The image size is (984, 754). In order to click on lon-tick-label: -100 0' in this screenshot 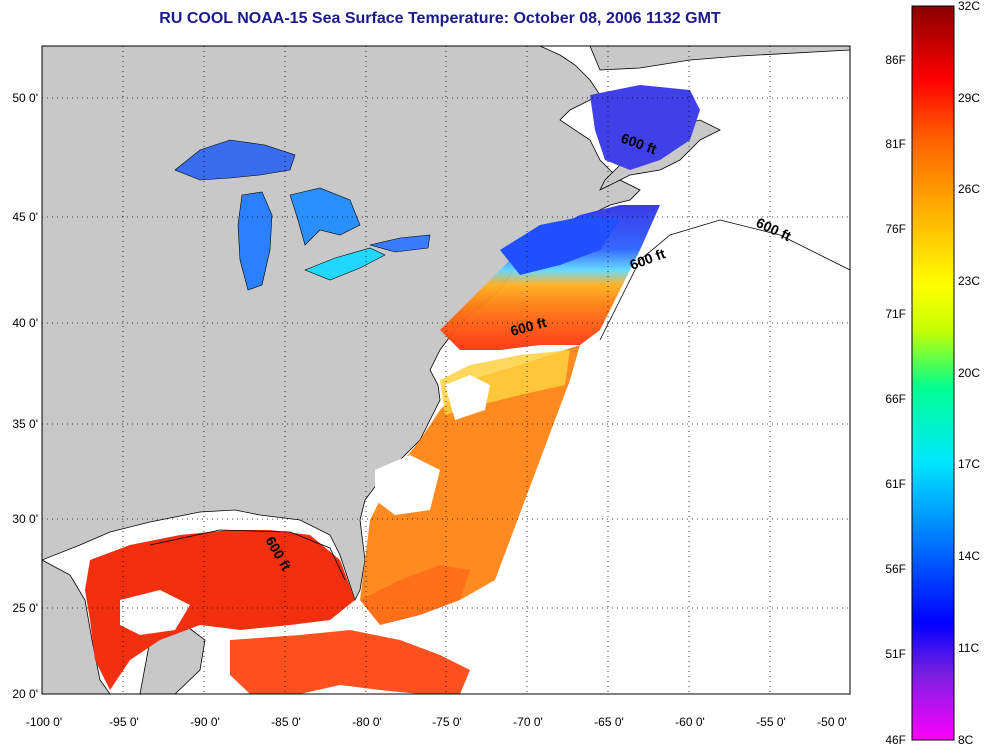, I will do `click(44, 722)`.